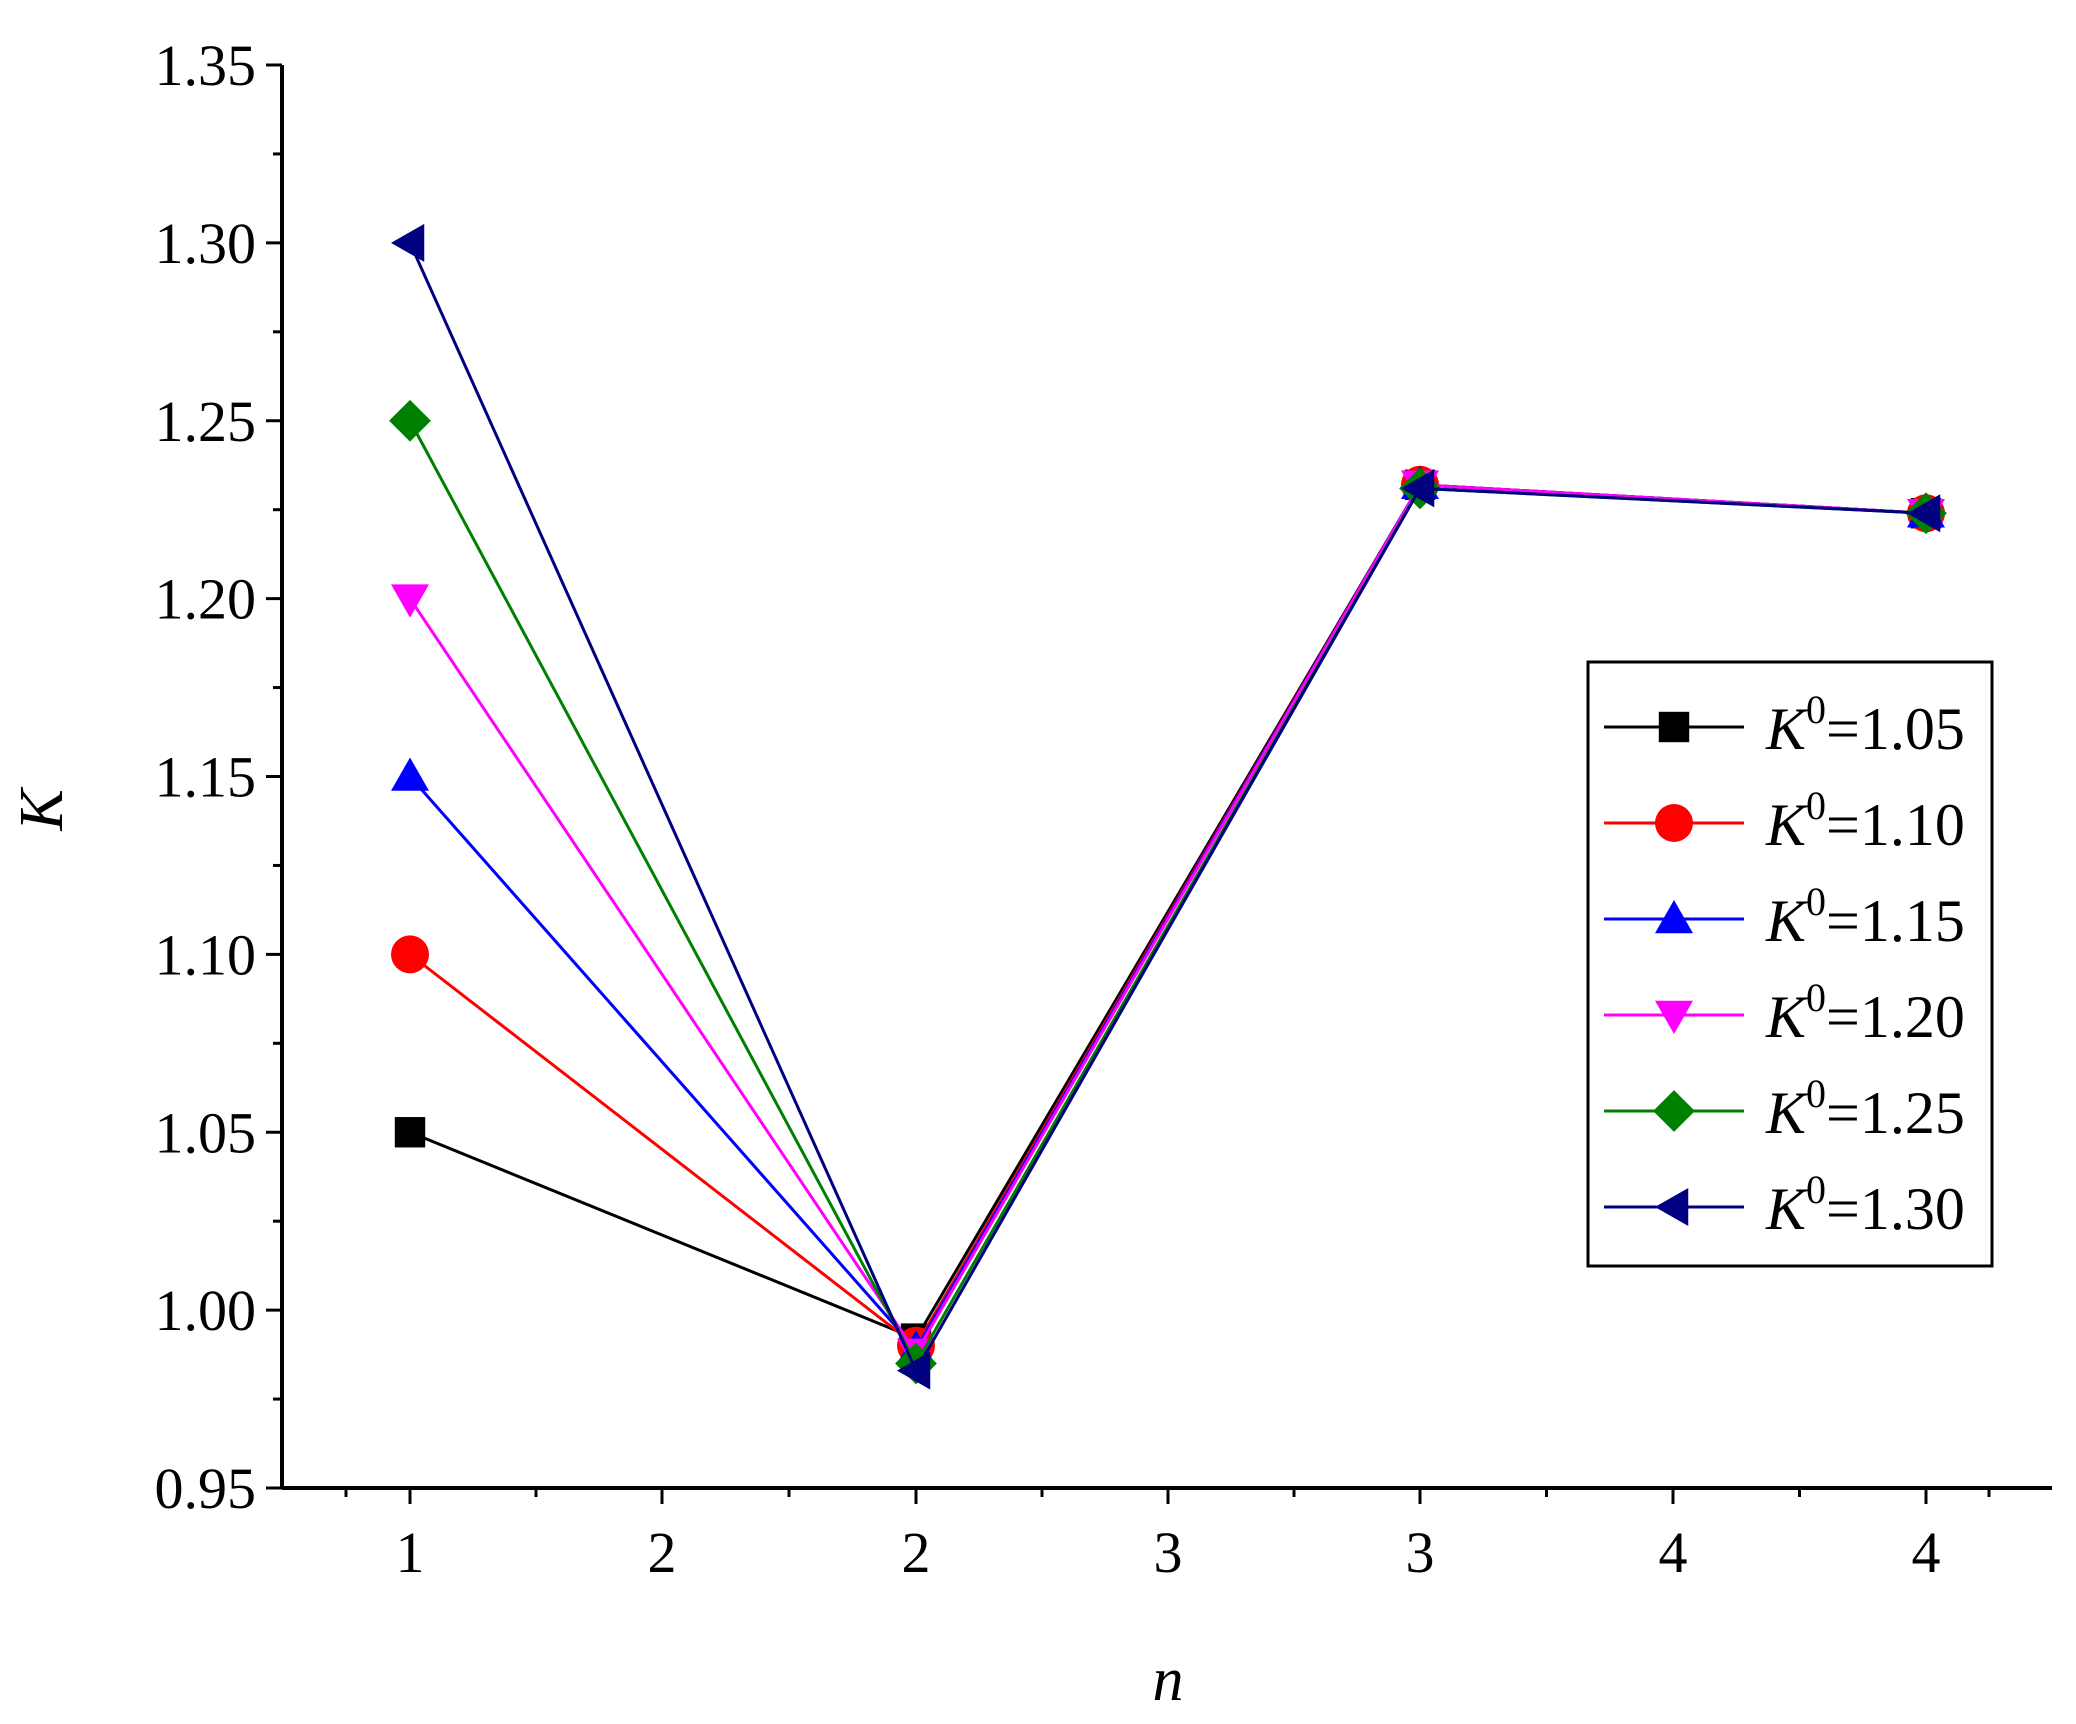 The width and height of the screenshot is (2076, 1724). I want to click on legend-label: K0=1.30, so click(1865, 1204).